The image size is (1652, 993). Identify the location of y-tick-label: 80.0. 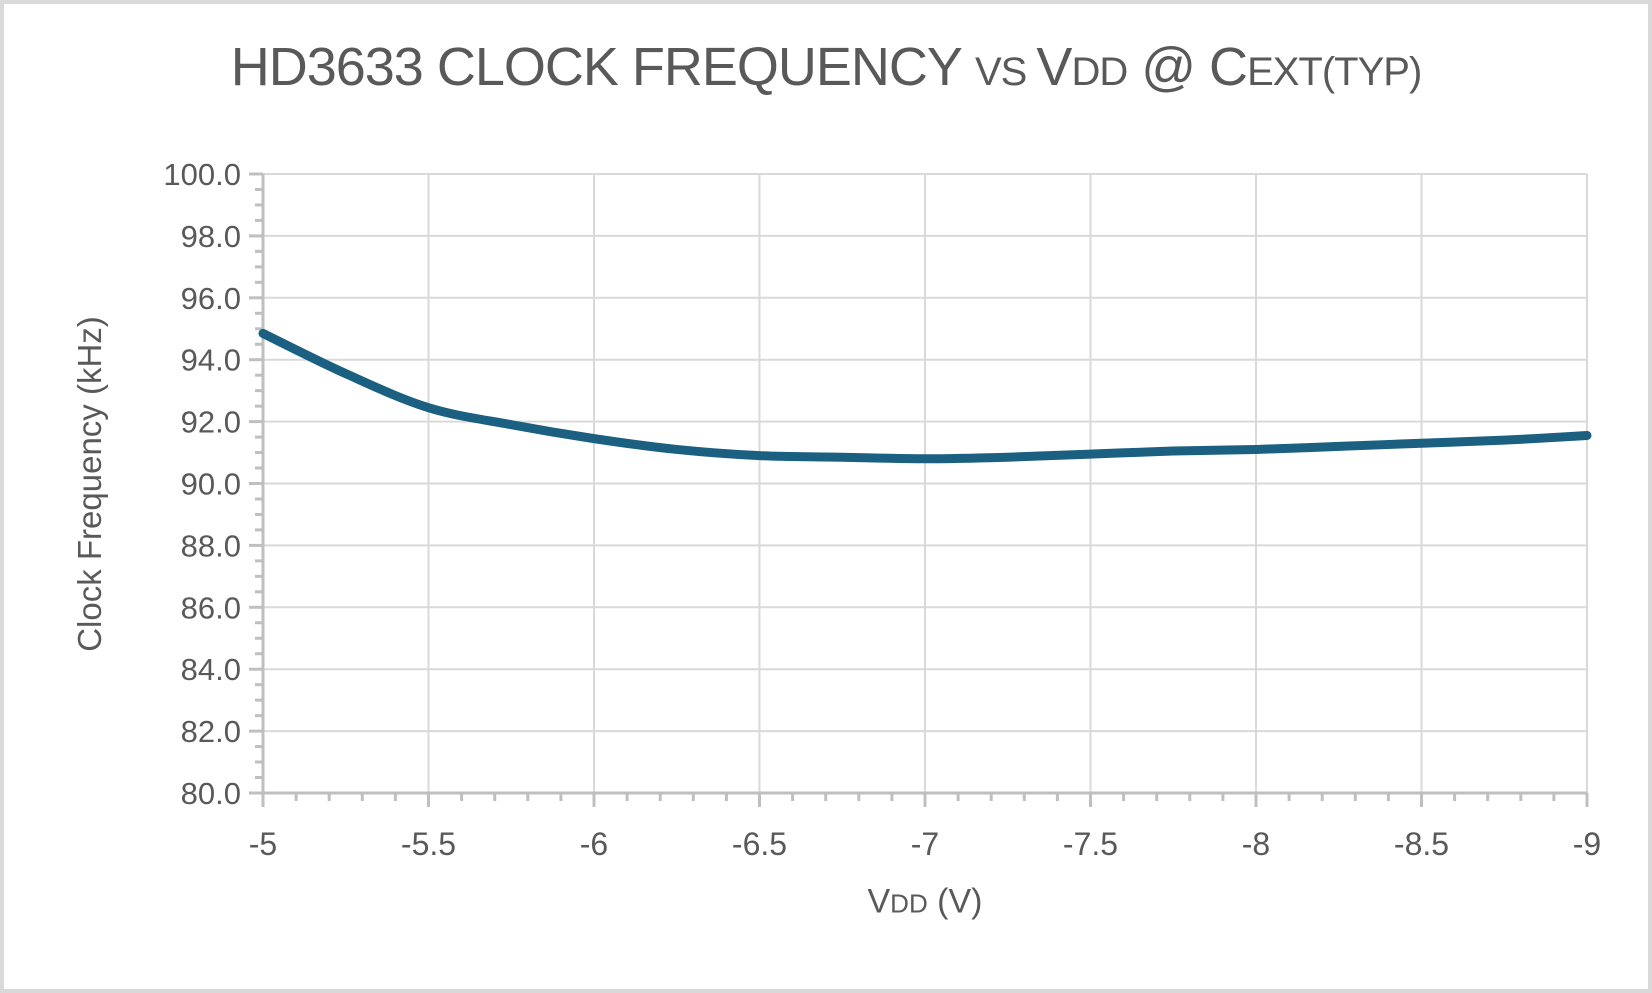
(211, 793).